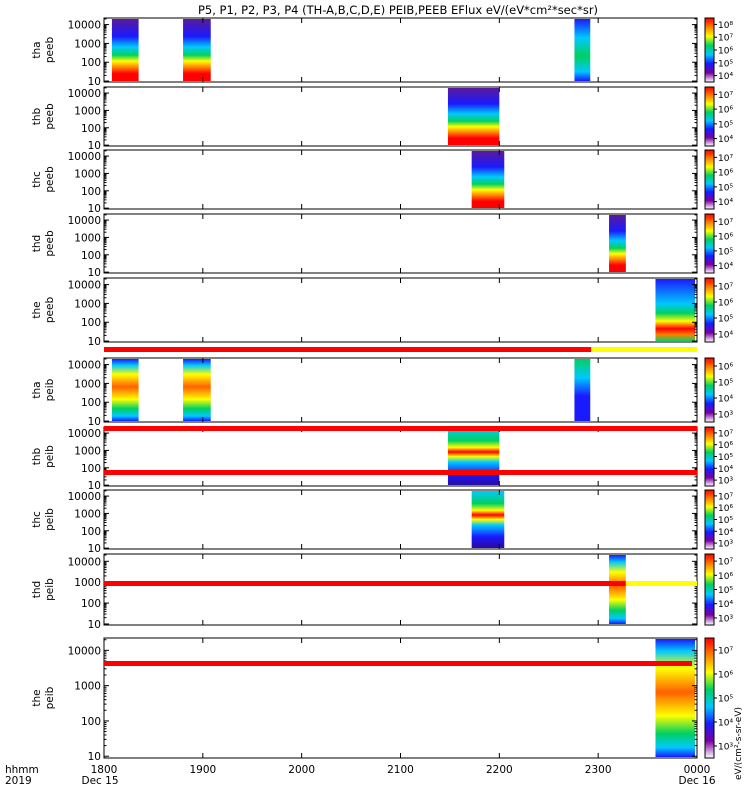  Describe the element at coordinates (37, 389) in the screenshot. I see `panel-label-probe: tha` at that location.